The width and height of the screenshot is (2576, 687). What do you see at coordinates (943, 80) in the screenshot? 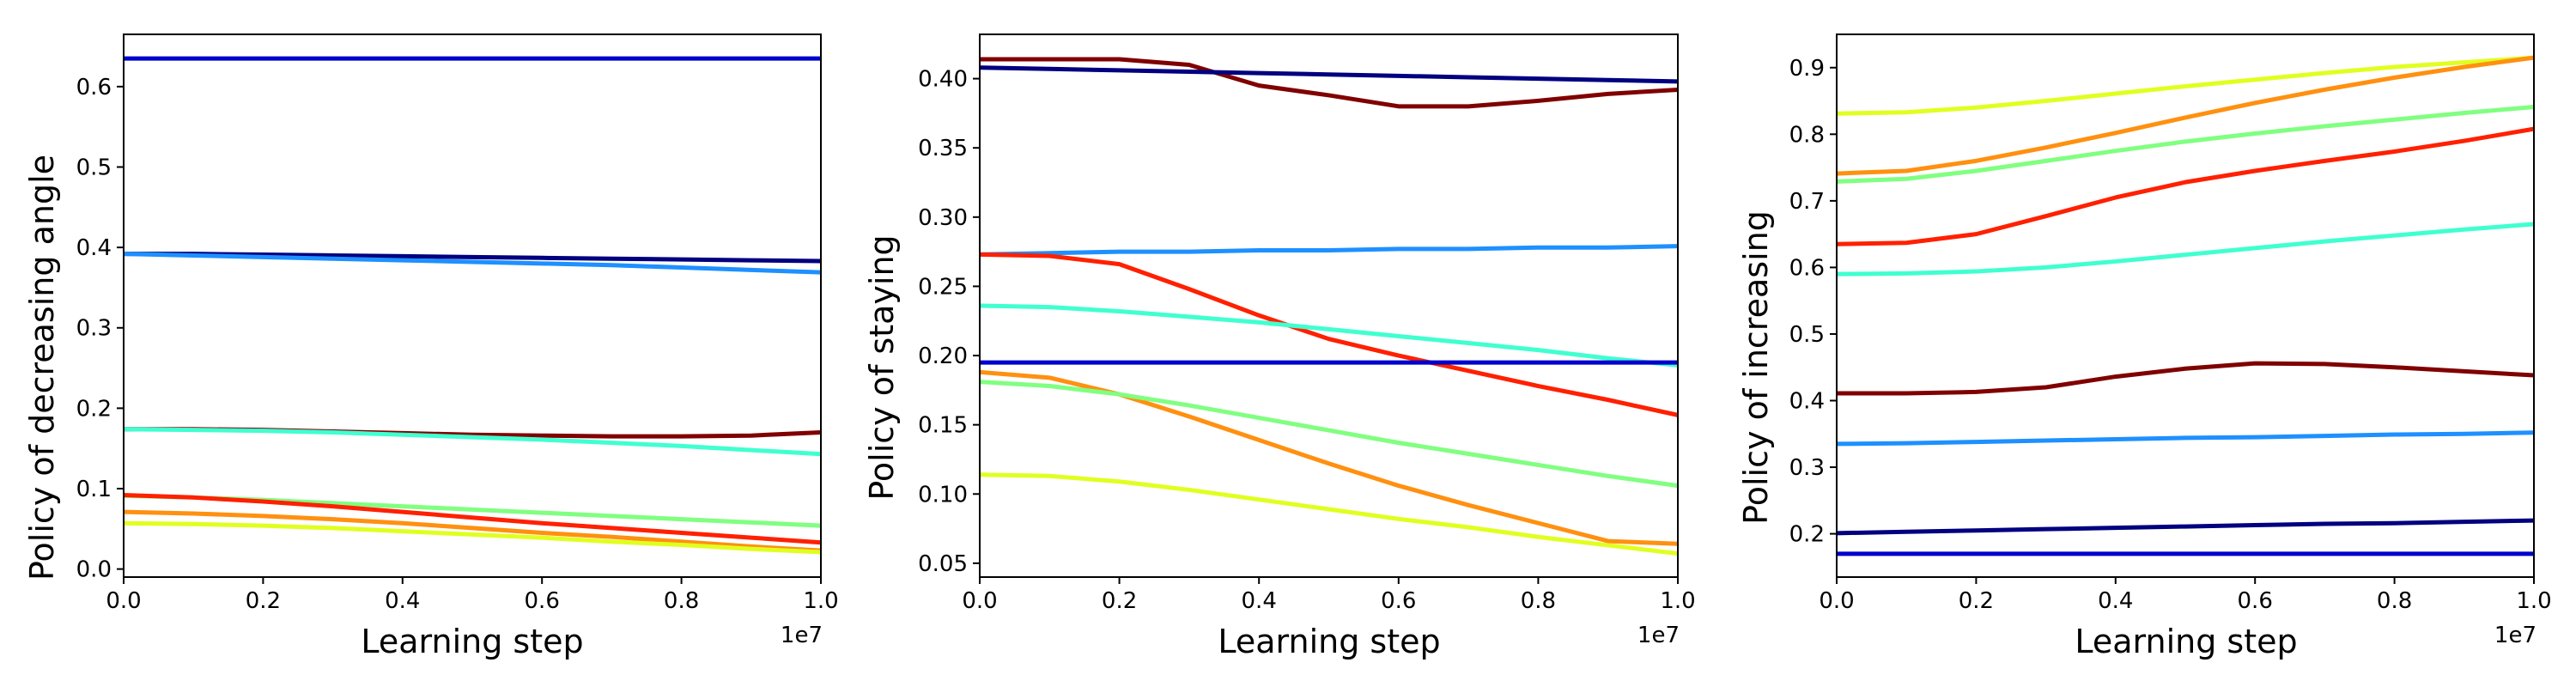
I see `y-tick-label: 0.40` at bounding box center [943, 80].